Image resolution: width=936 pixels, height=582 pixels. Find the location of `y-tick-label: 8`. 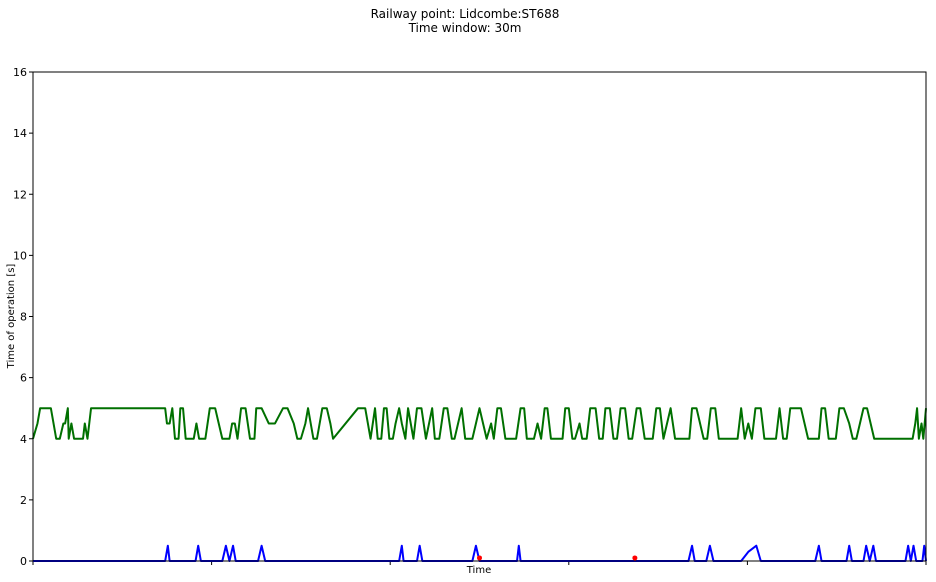

y-tick-label: 8 is located at coordinates (23, 317).